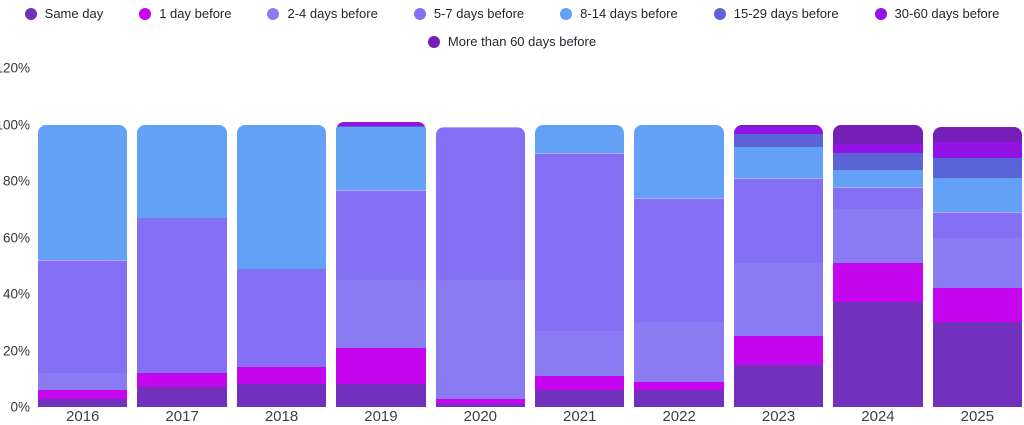 The height and width of the screenshot is (425, 1024). I want to click on segment-15-29-days-before-2024, so click(878, 161).